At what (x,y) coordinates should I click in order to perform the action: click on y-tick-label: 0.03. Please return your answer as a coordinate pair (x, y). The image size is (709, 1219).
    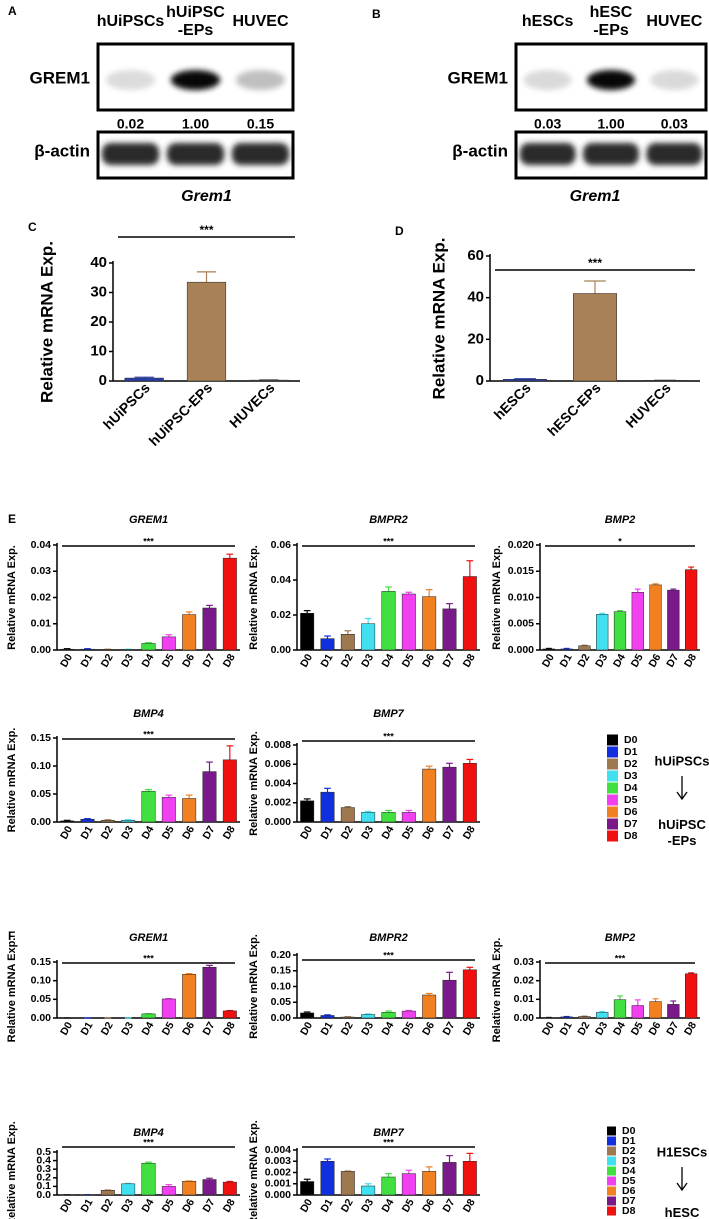
    Looking at the image, I should click on (41, 571).